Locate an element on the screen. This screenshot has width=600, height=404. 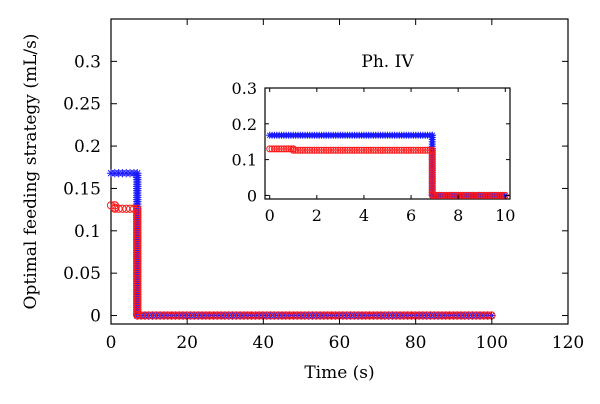
inset-y-tick-label: 0.3 is located at coordinates (244, 88).